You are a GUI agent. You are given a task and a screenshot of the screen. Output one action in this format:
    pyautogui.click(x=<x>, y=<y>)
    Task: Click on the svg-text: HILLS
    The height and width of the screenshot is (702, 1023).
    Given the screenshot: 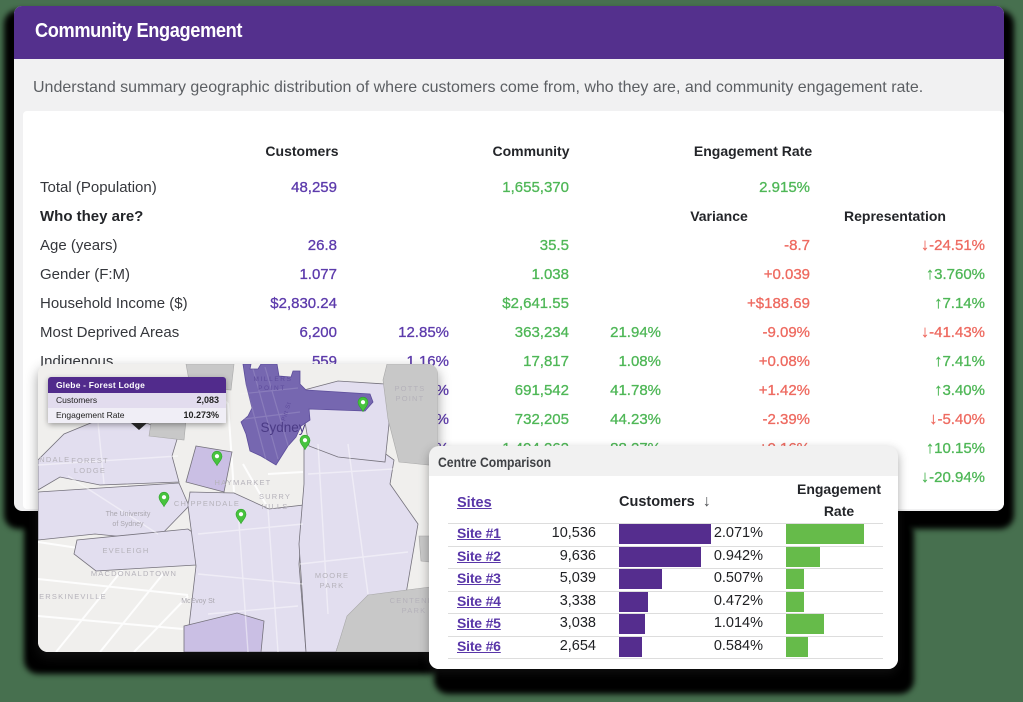 What is the action you would take?
    pyautogui.click(x=275, y=506)
    